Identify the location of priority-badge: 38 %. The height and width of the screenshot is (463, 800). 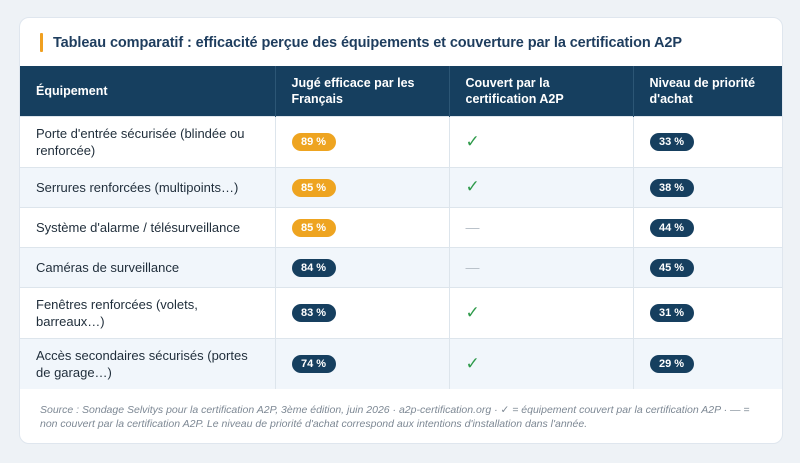
(671, 187).